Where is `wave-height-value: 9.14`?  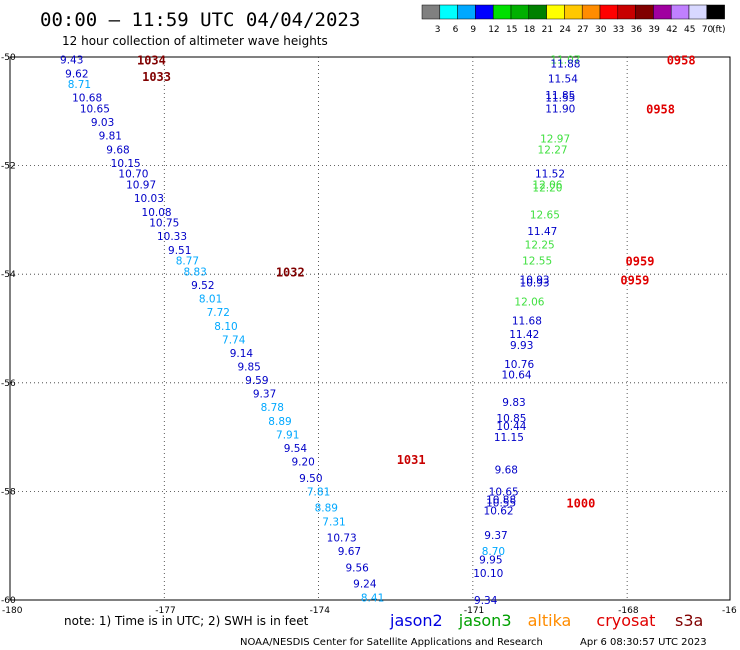 wave-height-value: 9.14 is located at coordinates (242, 354).